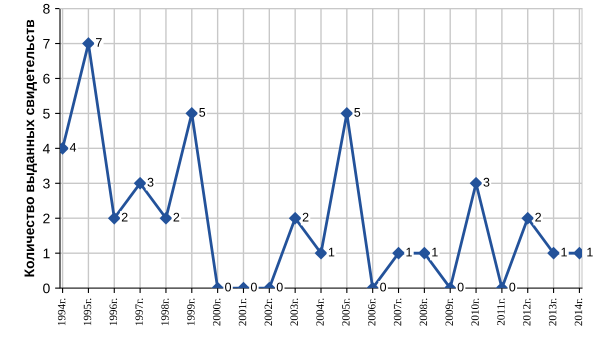 This screenshot has height=343, width=600. Describe the element at coordinates (449, 312) in the screenshot. I see `x-tick-label: 2009г.` at that location.